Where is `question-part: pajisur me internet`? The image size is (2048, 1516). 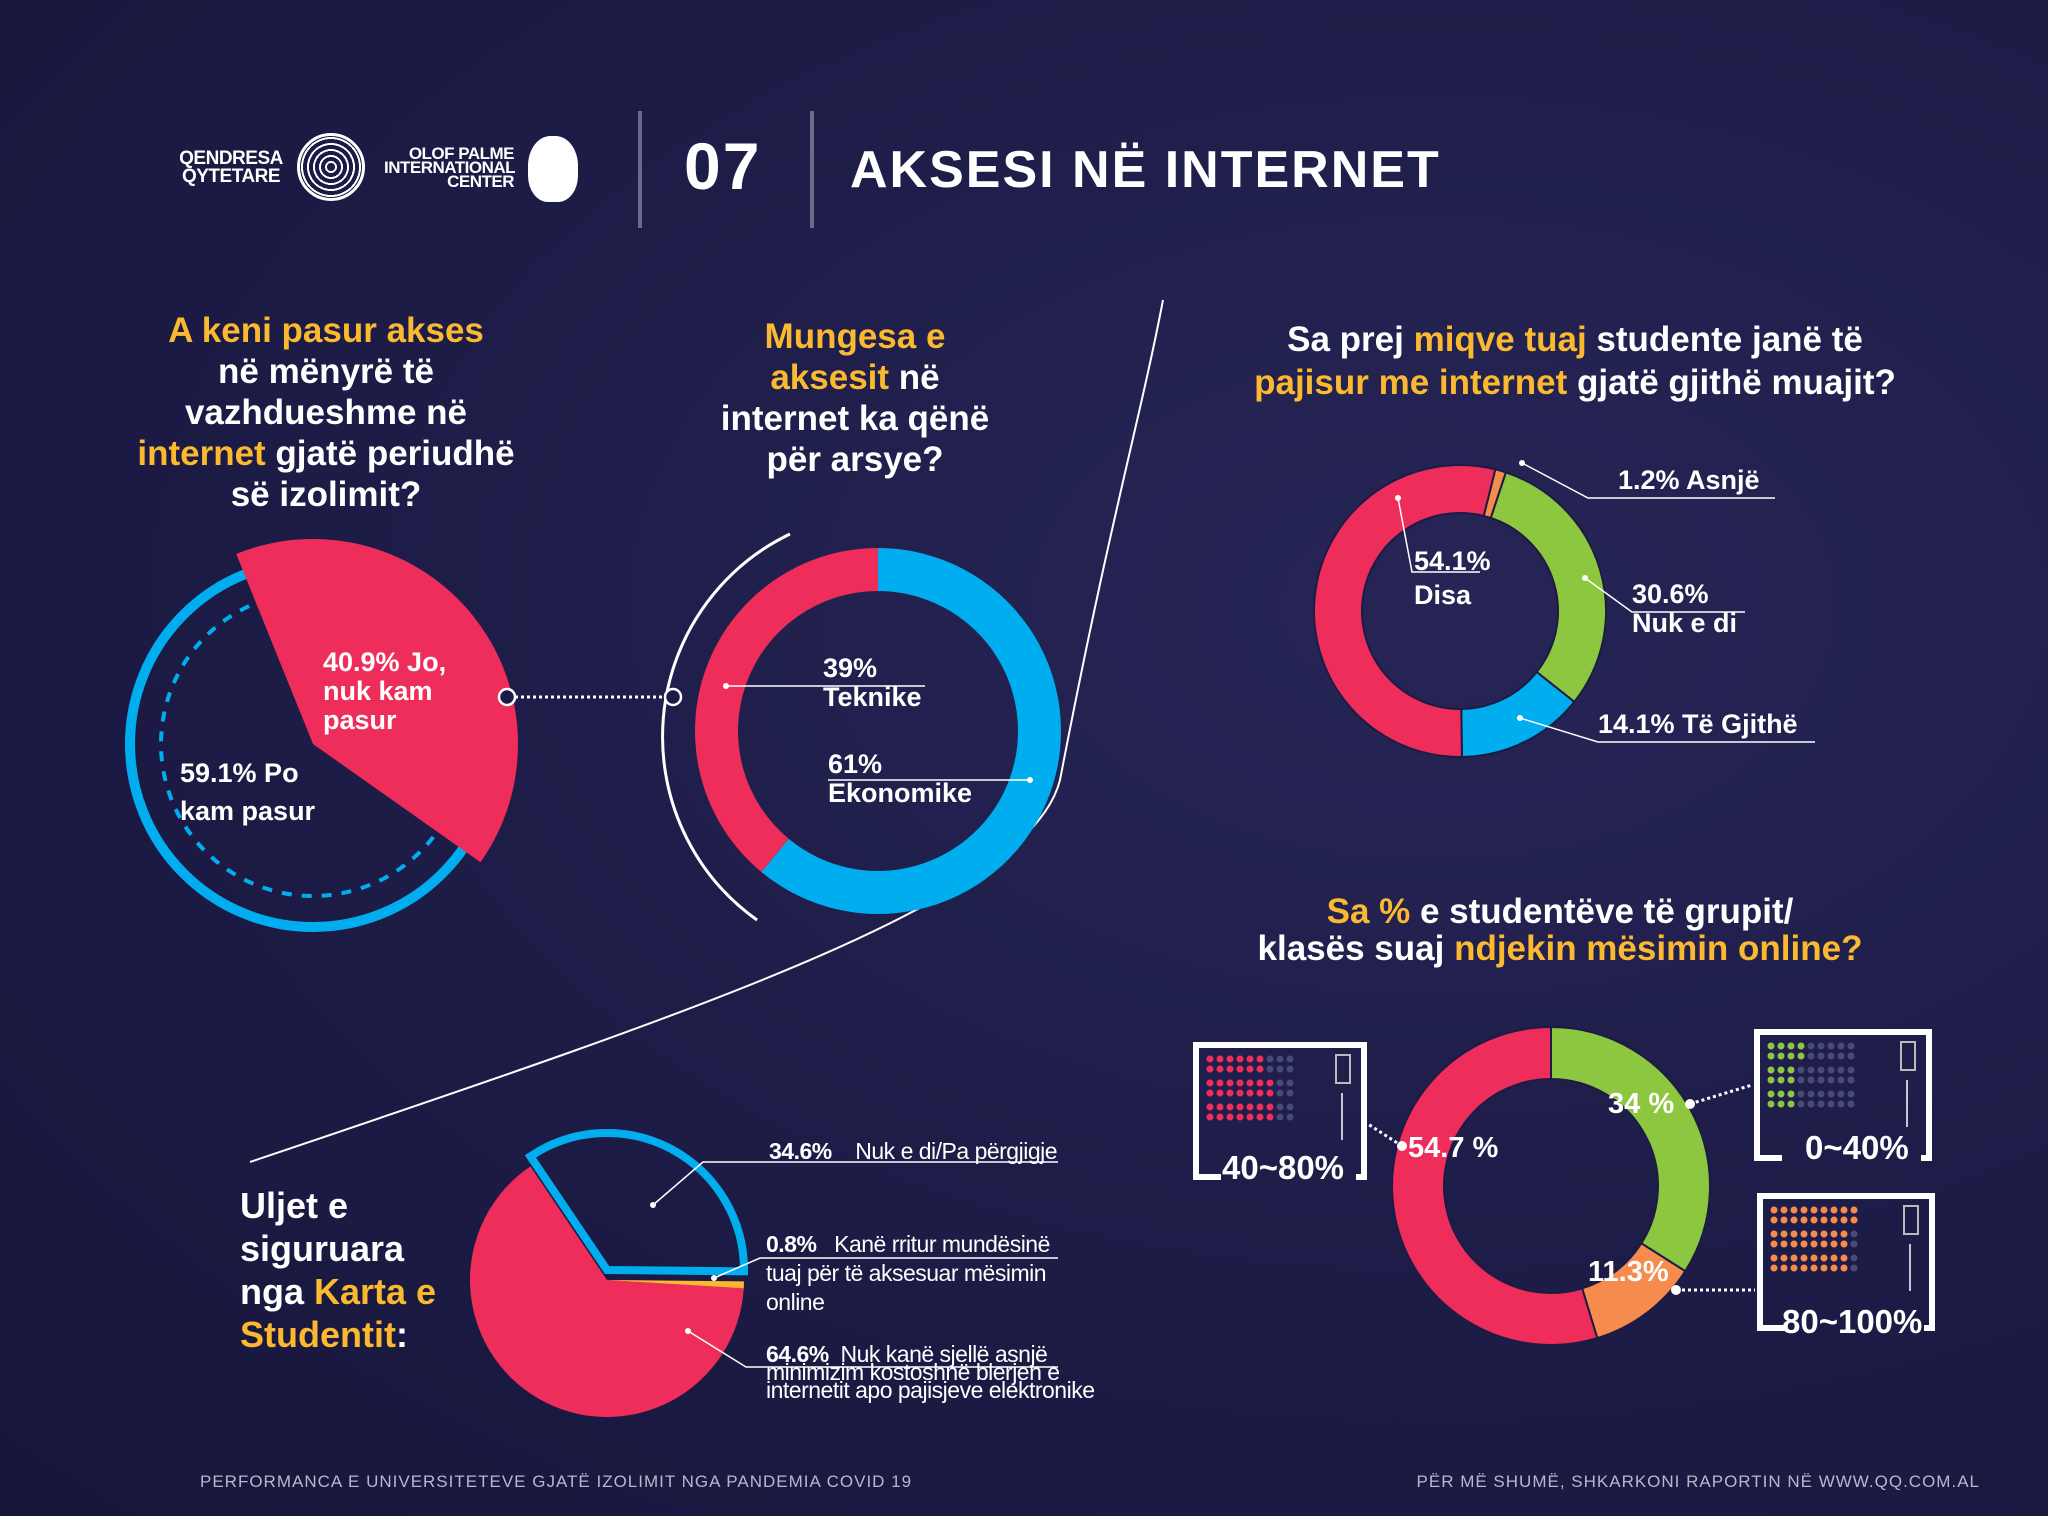 question-part: pajisur me internet is located at coordinates (1411, 382).